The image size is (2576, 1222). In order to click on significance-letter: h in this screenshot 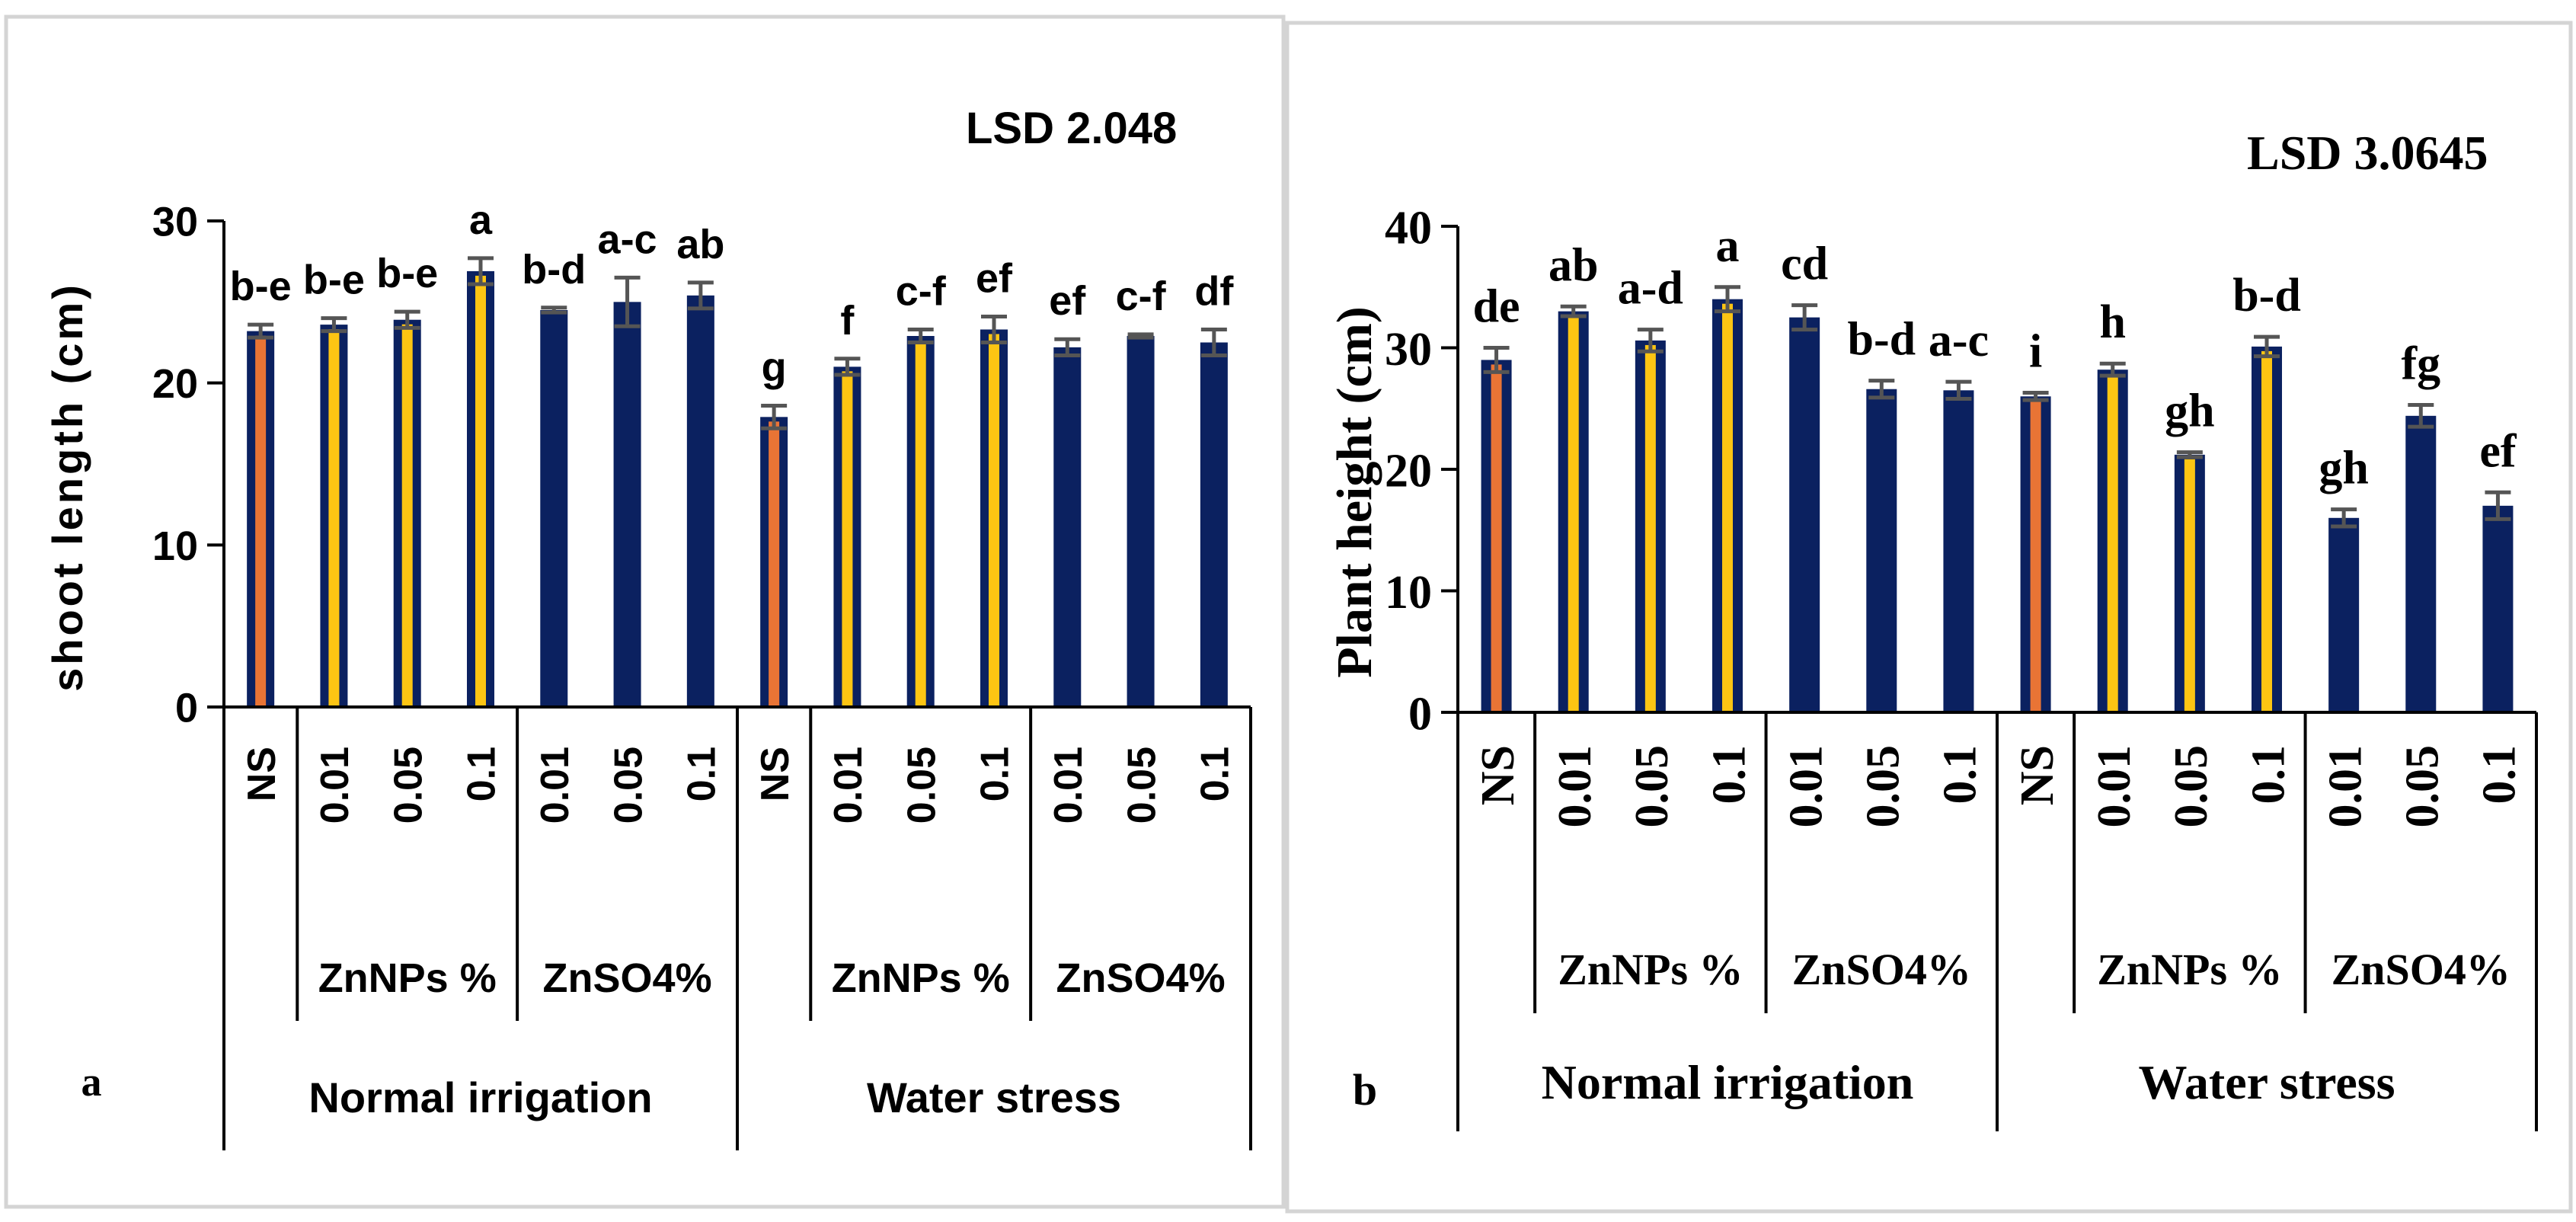, I will do `click(2112, 322)`.